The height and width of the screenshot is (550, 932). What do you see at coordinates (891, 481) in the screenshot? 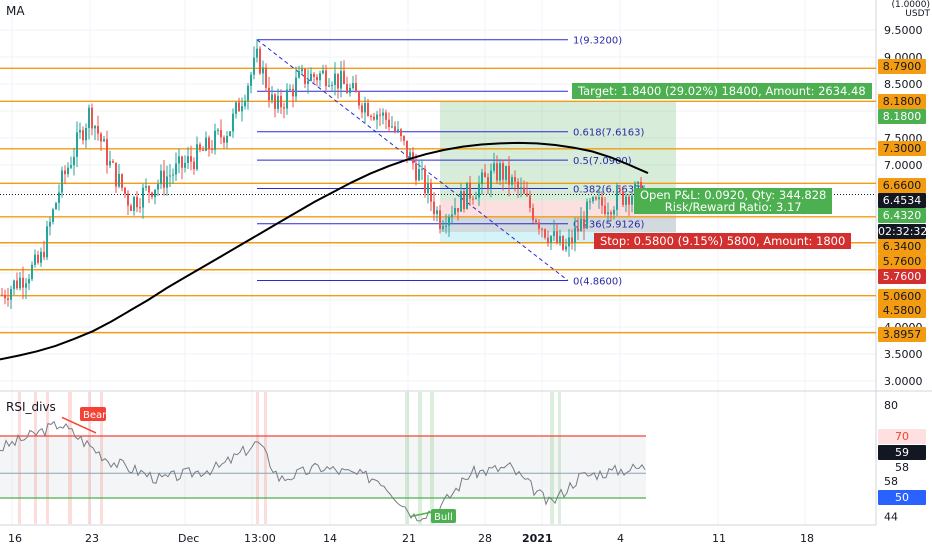
I see `rsi-tick: 58` at bounding box center [891, 481].